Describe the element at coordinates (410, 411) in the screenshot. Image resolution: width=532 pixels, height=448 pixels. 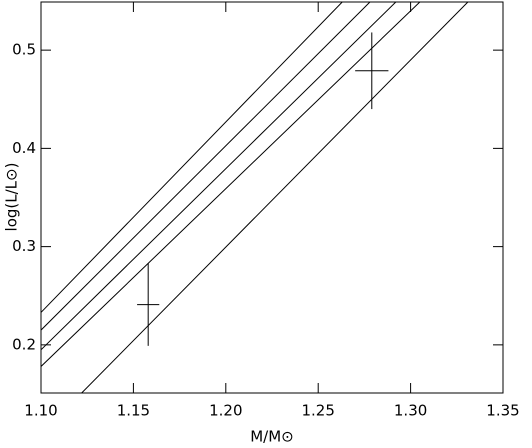
I see `x-tick-label: 1.30` at that location.